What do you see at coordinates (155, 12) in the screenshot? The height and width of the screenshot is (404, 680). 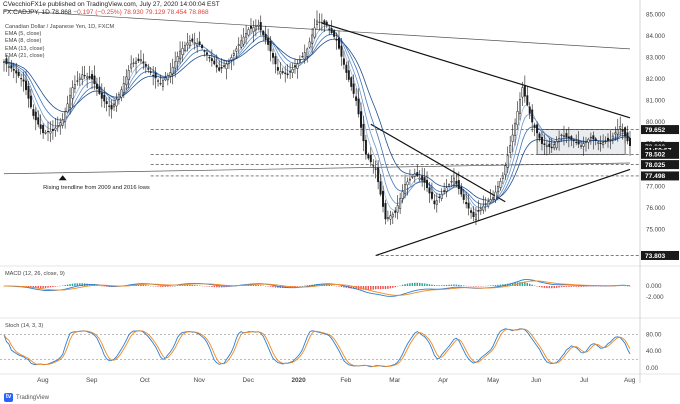 I see `ohlc-low: 79.129` at bounding box center [155, 12].